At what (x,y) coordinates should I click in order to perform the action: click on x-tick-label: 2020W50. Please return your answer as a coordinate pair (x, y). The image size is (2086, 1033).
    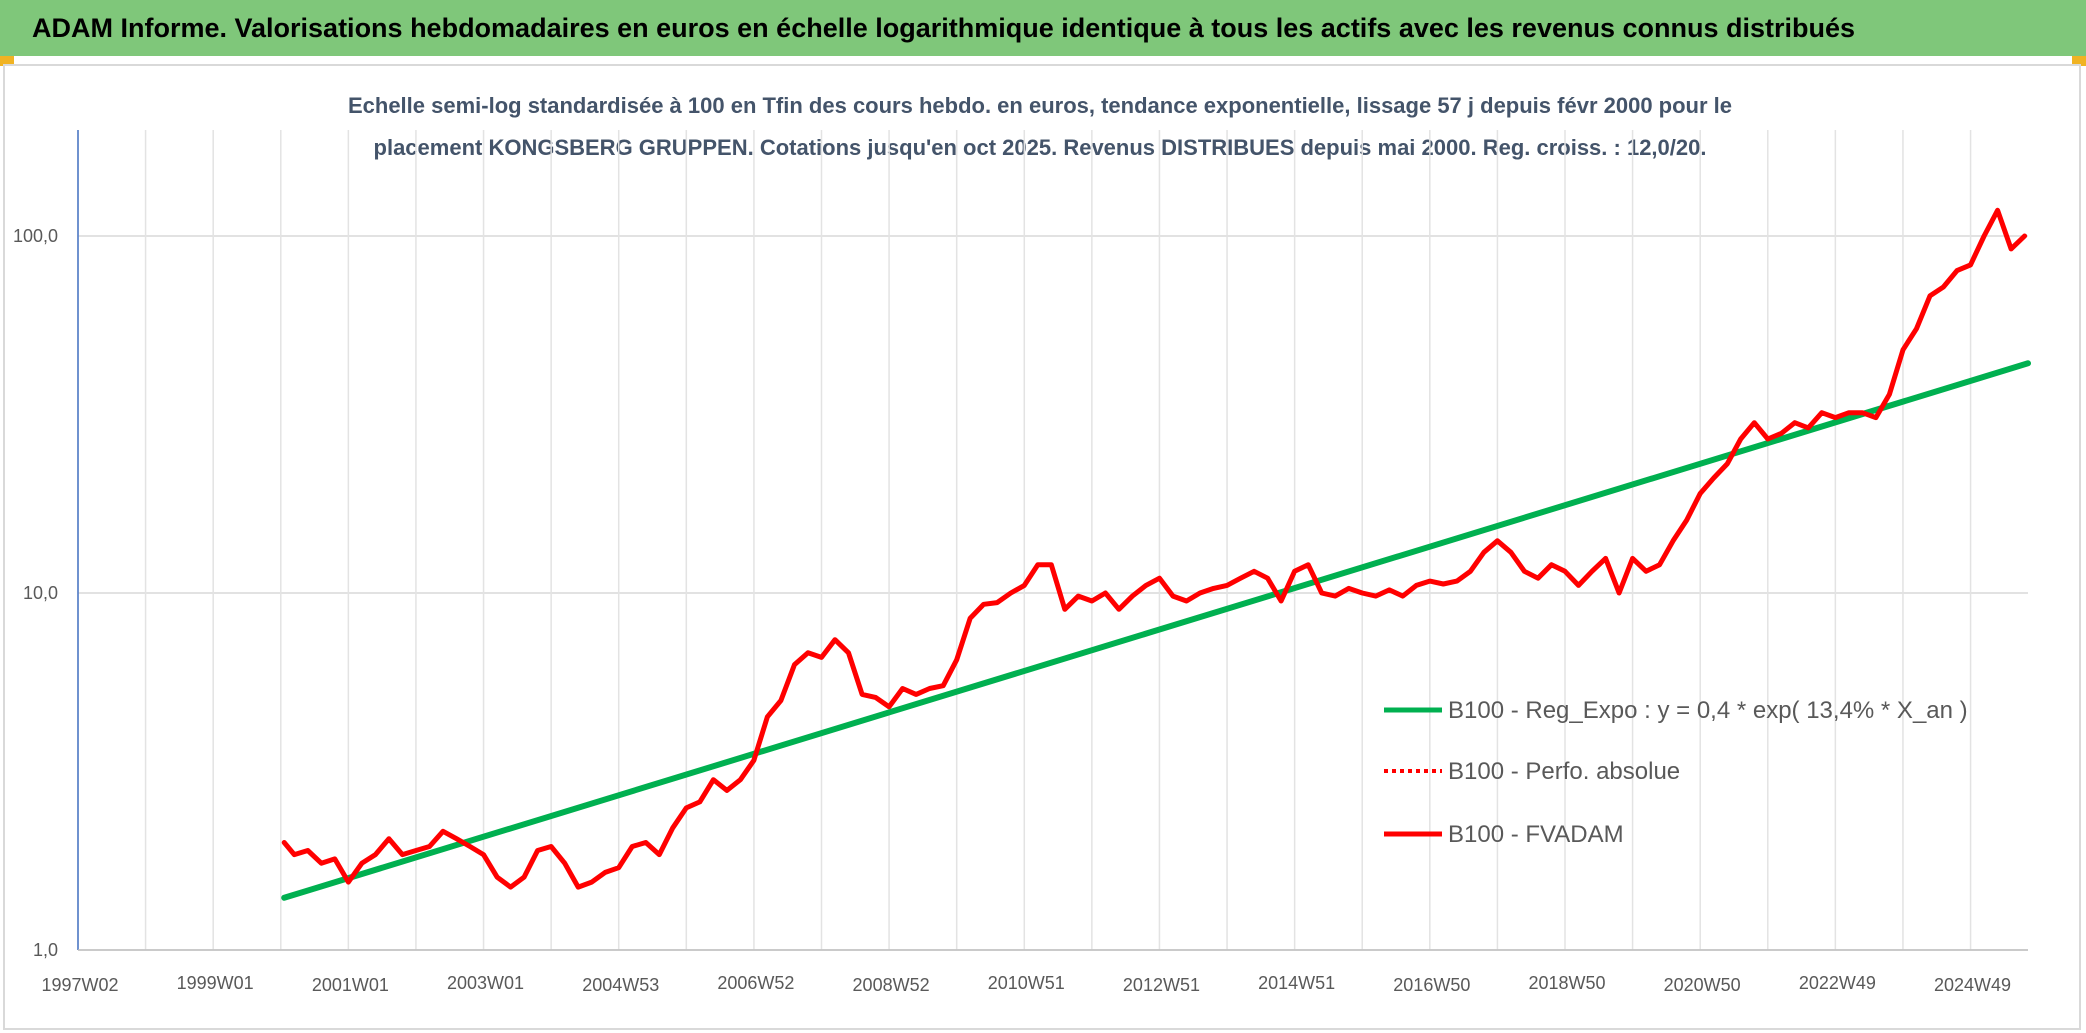
    Looking at the image, I should click on (1702, 985).